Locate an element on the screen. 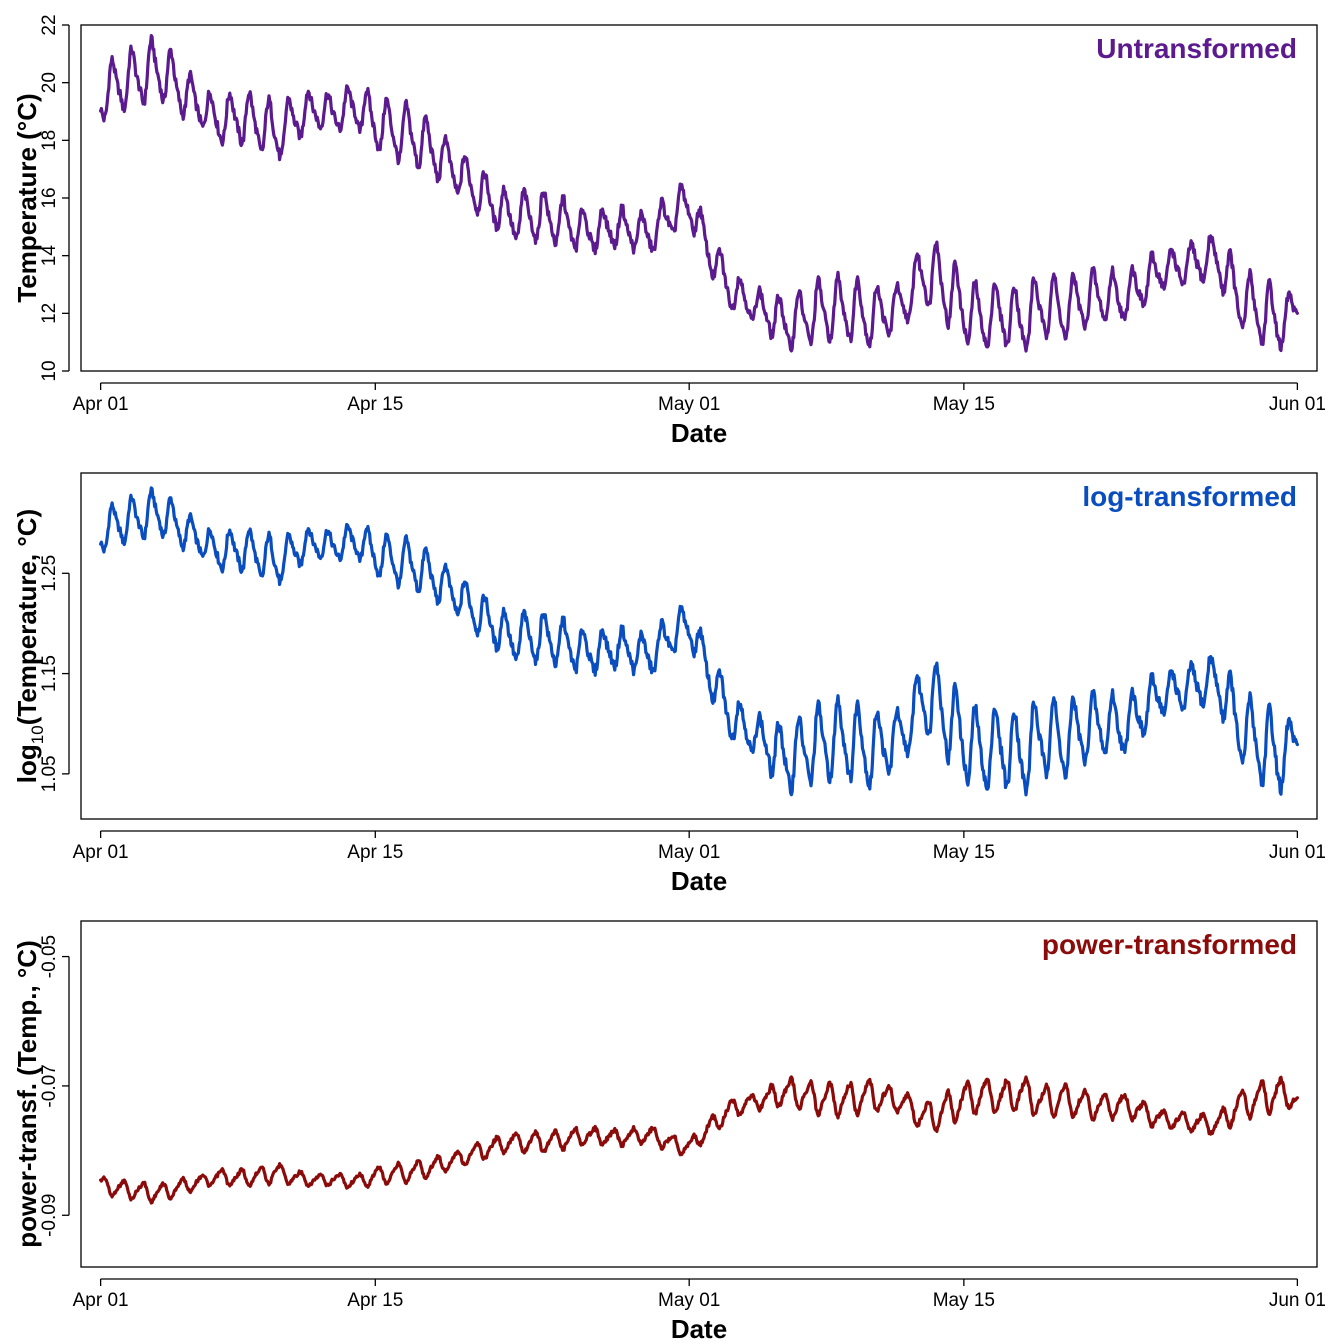 Image resolution: width=1344 pixels, height=1344 pixels. y-tick-label: 18 is located at coordinates (49, 140).